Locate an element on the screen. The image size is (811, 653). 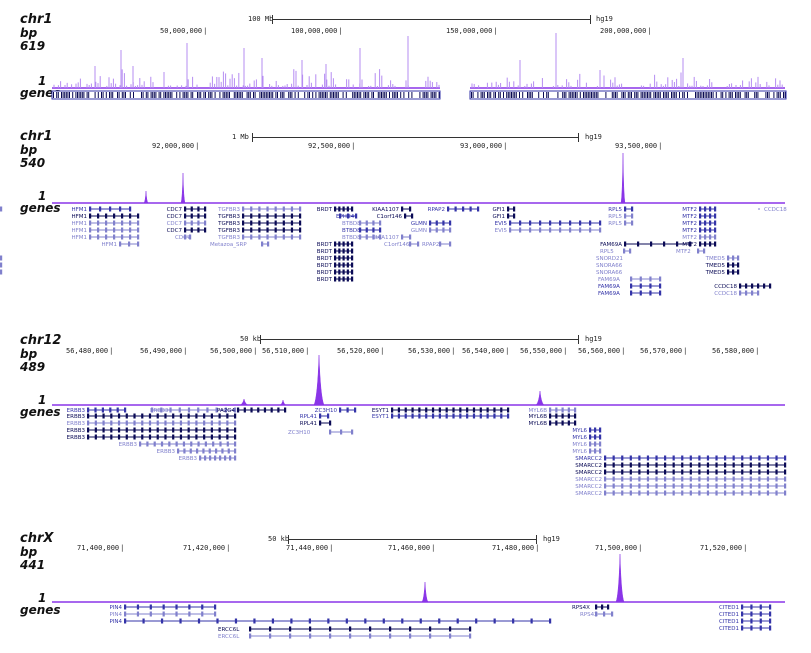
gene-label: SNORA66 is located at coordinates (609, 273).